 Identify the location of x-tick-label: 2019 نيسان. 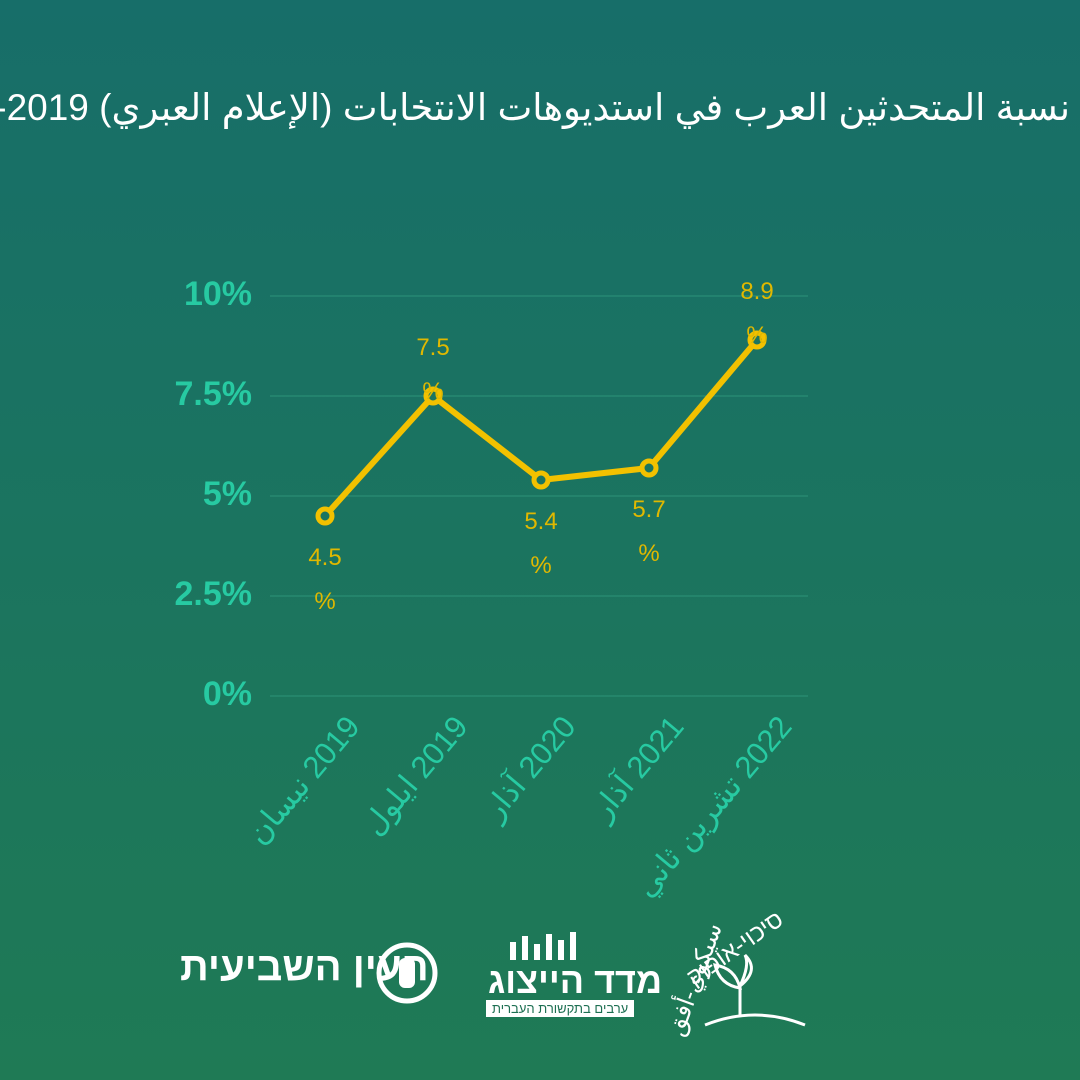
(303, 780).